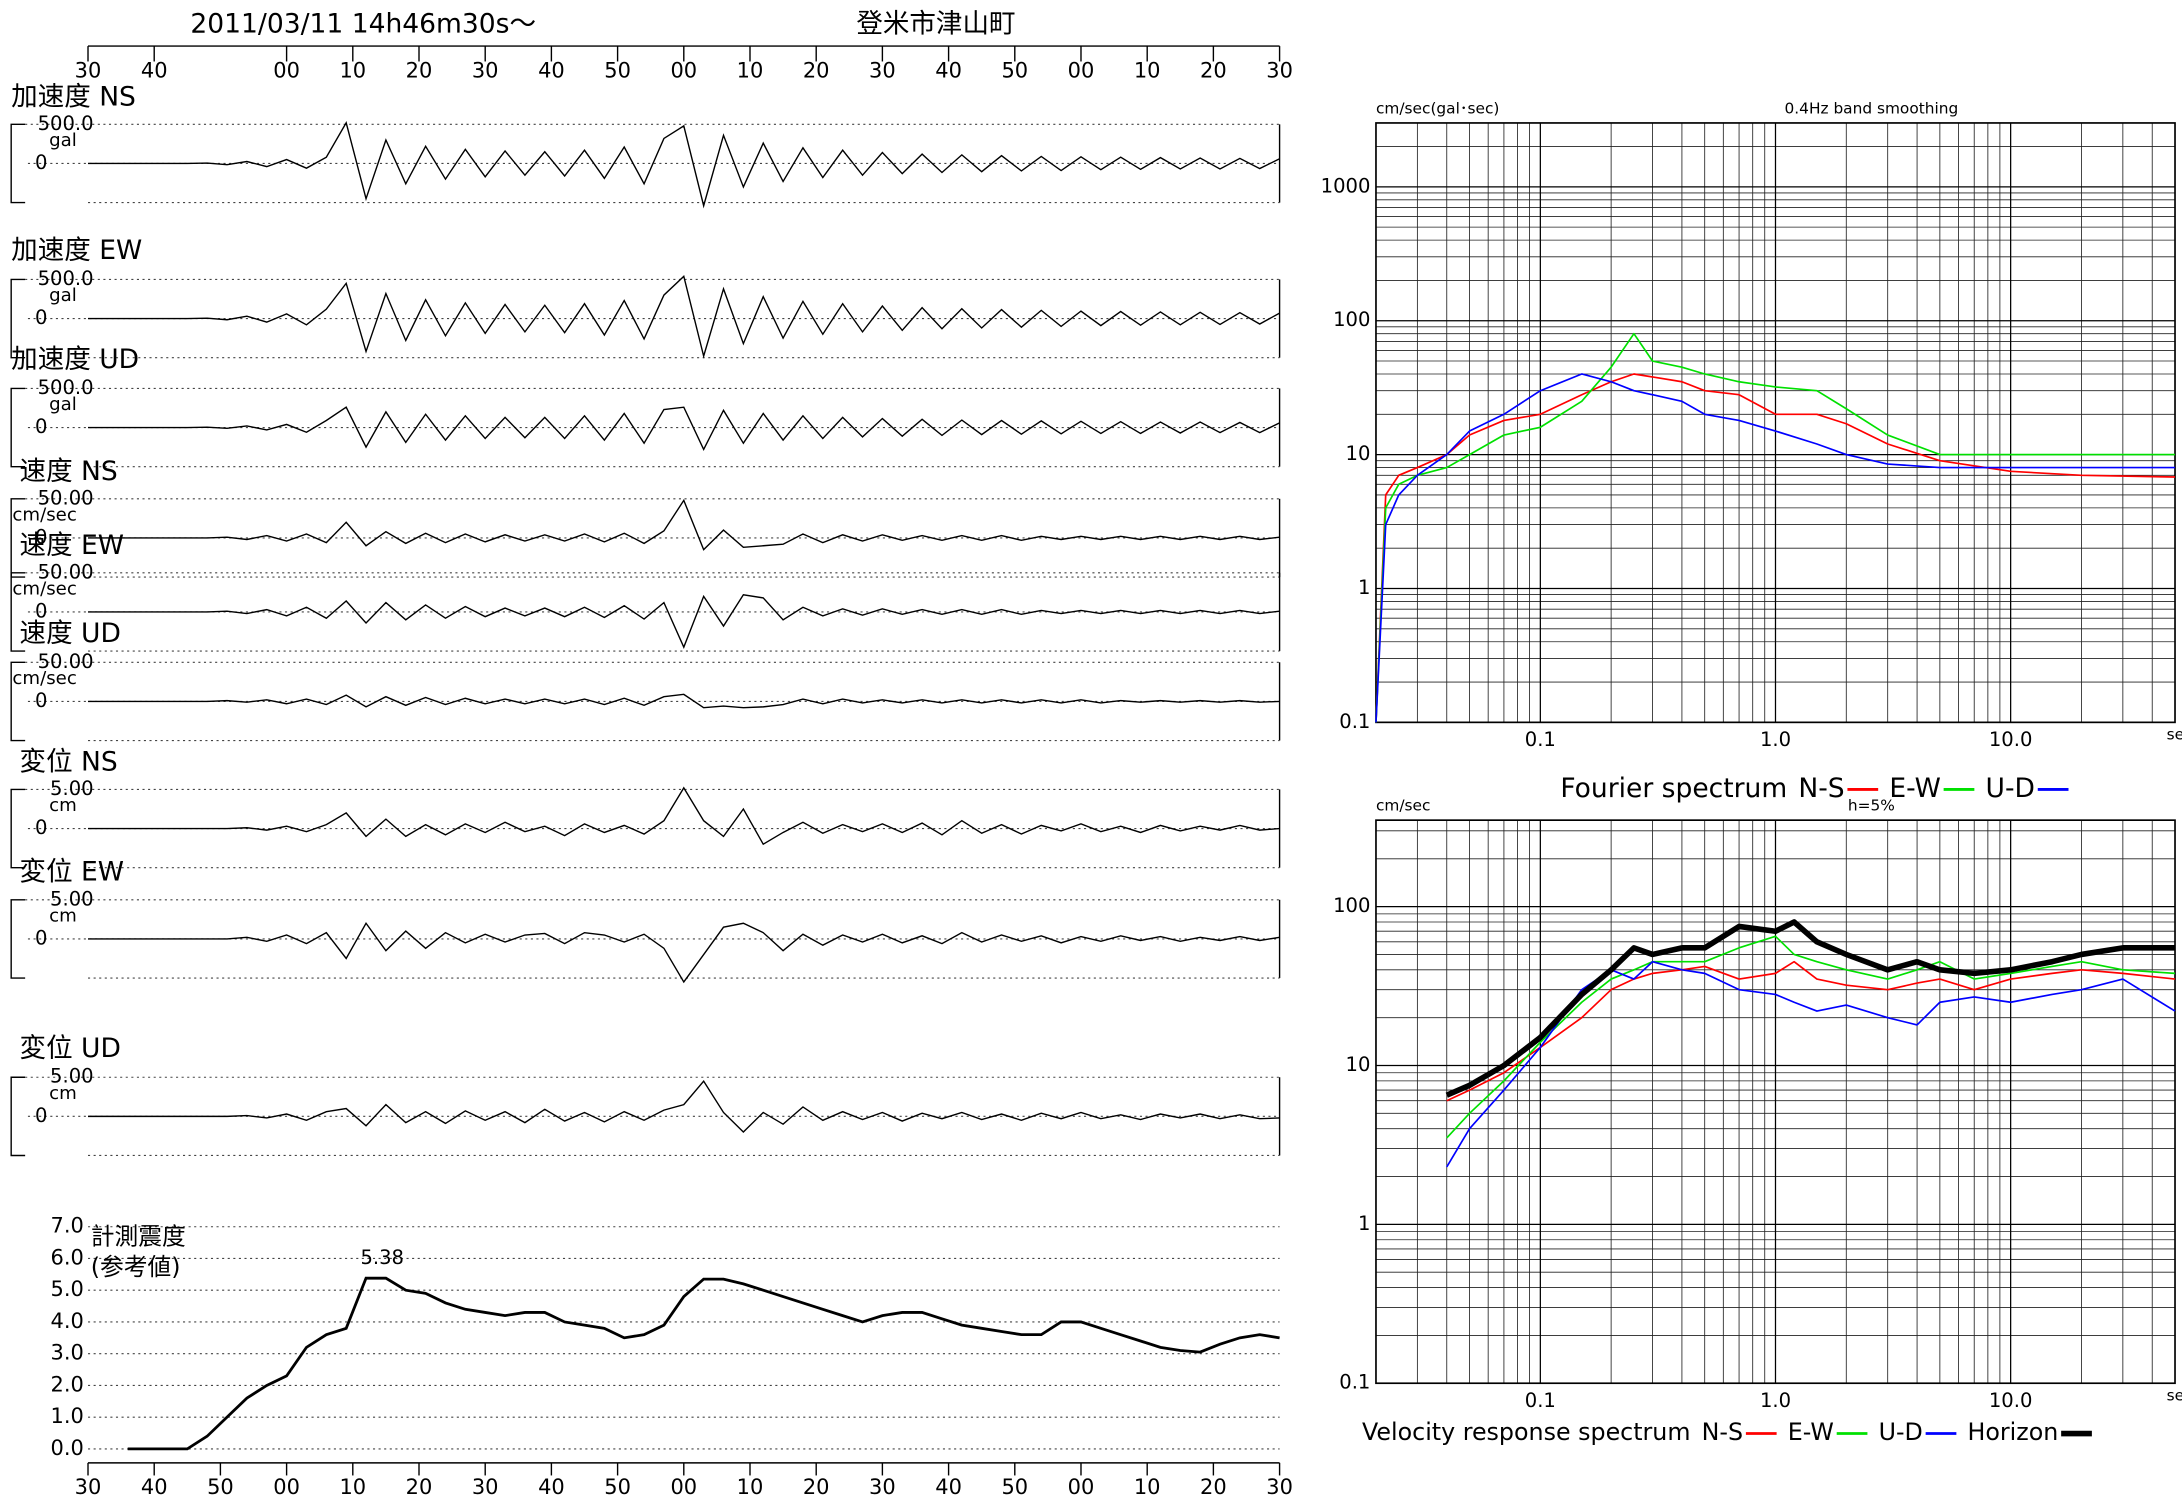 The height and width of the screenshot is (1502, 2182). Describe the element at coordinates (703, 1363) in the screenshot. I see `intensity-line` at that location.